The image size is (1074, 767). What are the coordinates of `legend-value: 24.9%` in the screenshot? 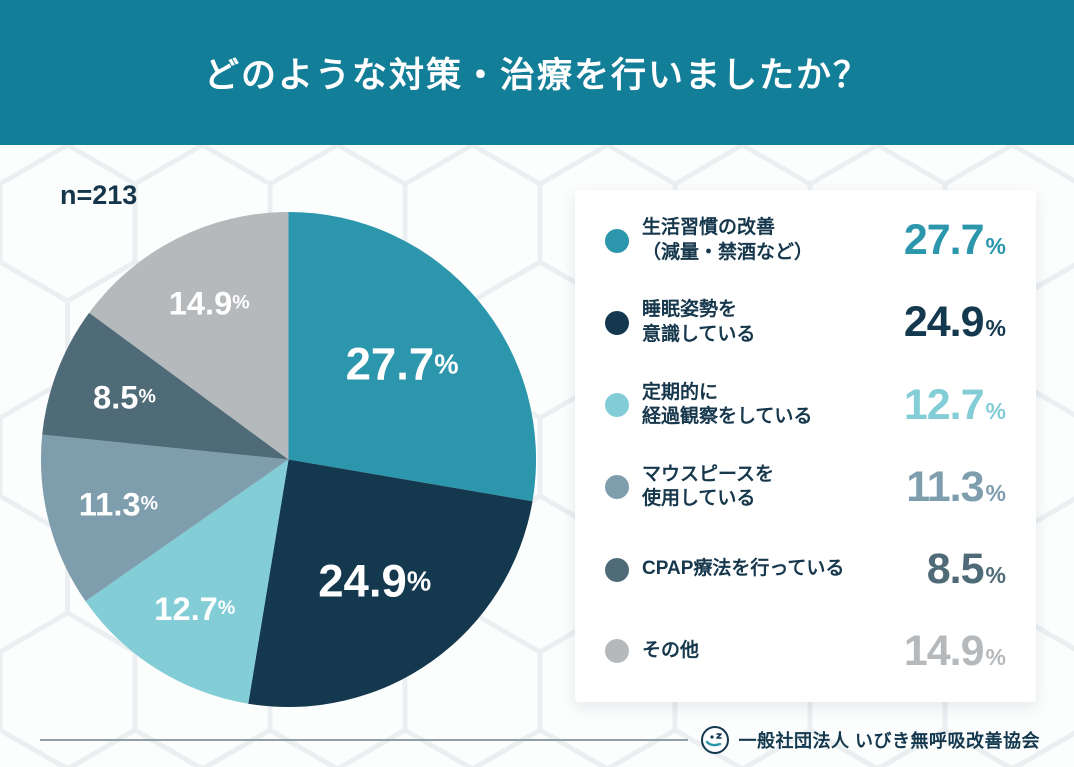 It's located at (954, 322).